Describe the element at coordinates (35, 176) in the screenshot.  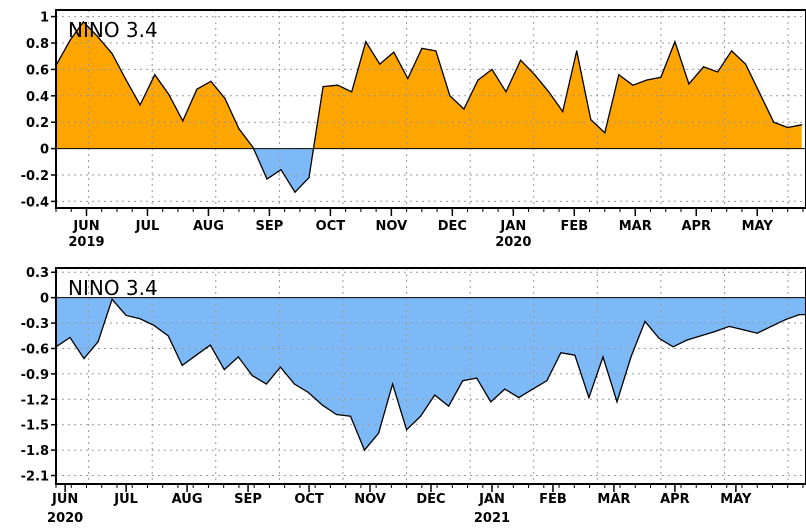
I see `y-tick-label: -0.2` at that location.